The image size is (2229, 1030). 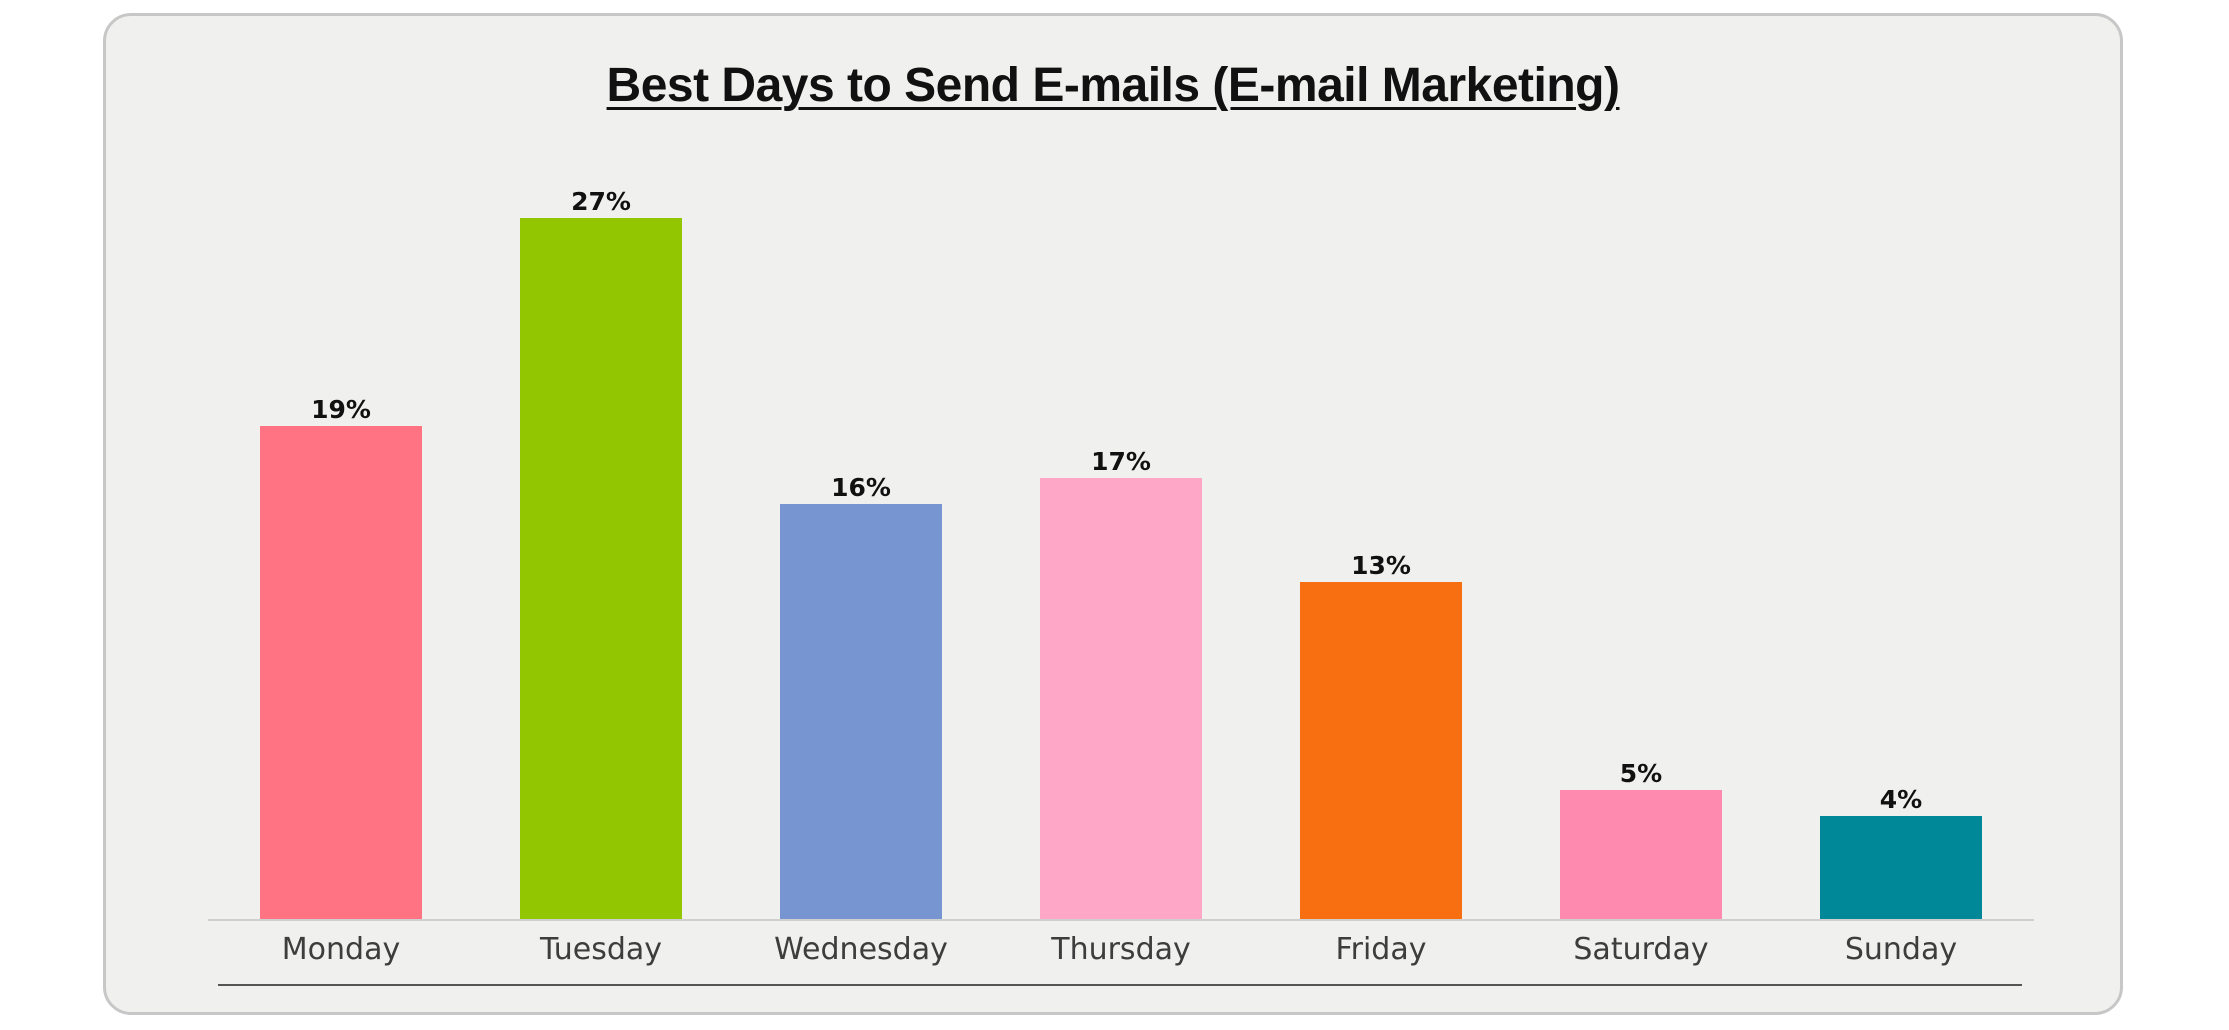 What do you see at coordinates (1641, 855) in the screenshot?
I see `bar-saturday` at bounding box center [1641, 855].